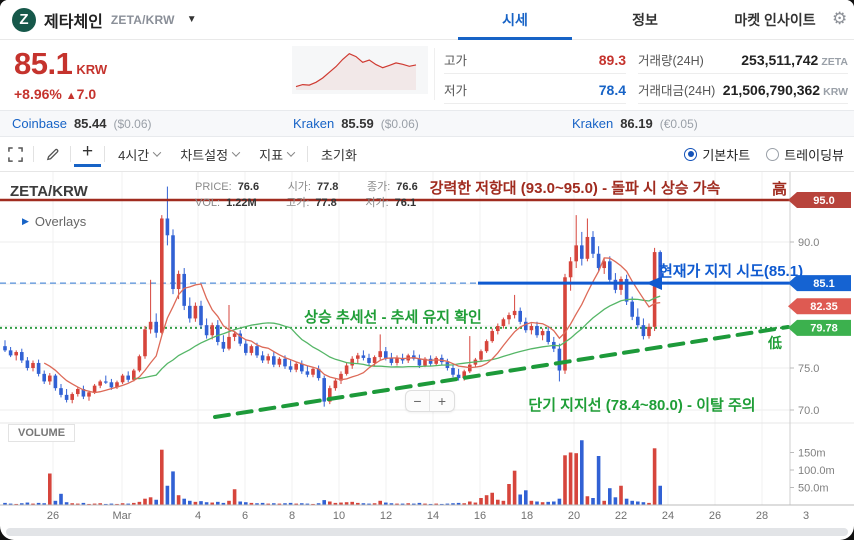 The height and width of the screenshot is (540, 854). I want to click on sparkline-fill, so click(356, 71).